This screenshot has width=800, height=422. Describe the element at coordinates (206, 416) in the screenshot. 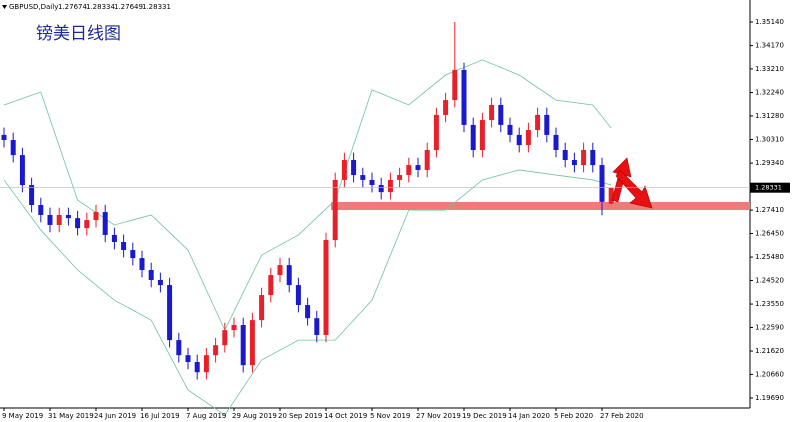

I see `x-tick-label: 7 Aug 2019` at that location.